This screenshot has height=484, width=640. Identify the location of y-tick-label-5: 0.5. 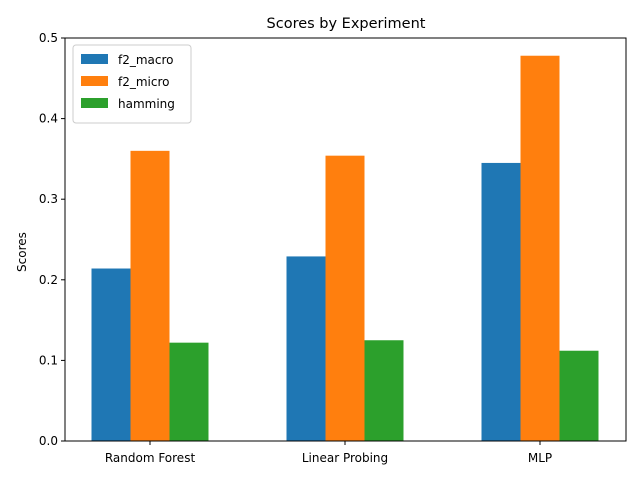
(48, 38).